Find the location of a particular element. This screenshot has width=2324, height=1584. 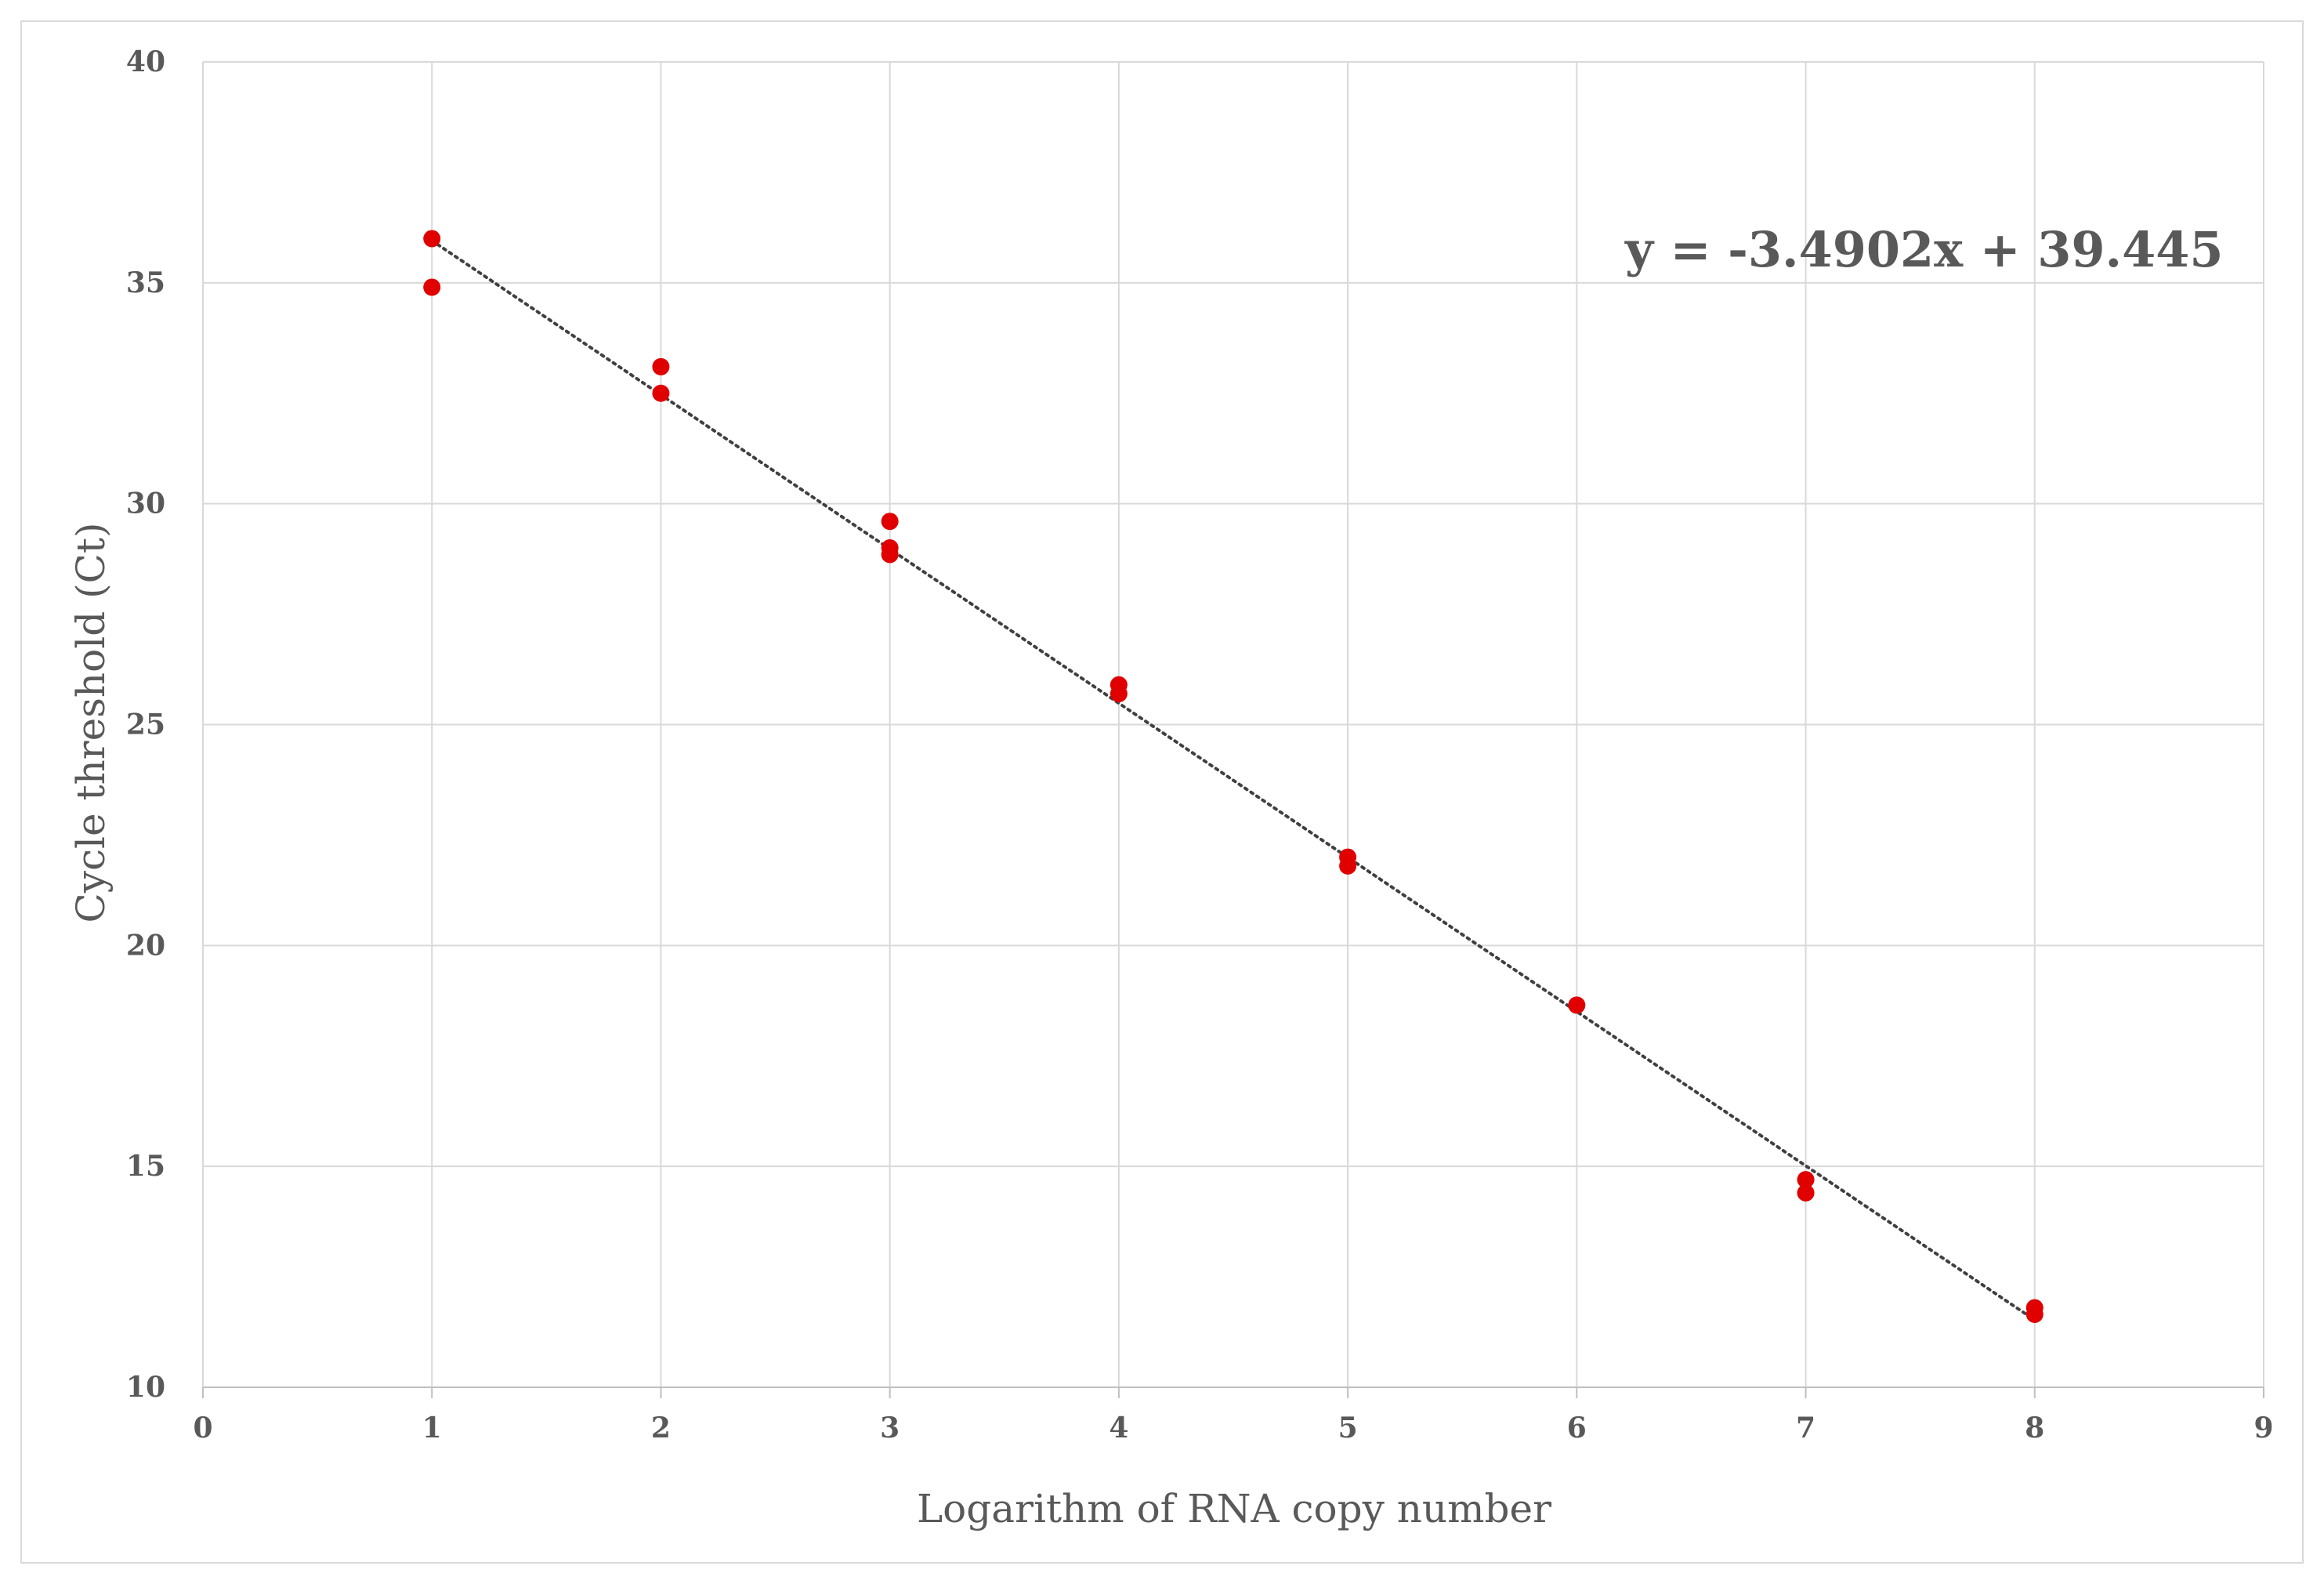

x-tick-label: 7 is located at coordinates (1806, 1428).